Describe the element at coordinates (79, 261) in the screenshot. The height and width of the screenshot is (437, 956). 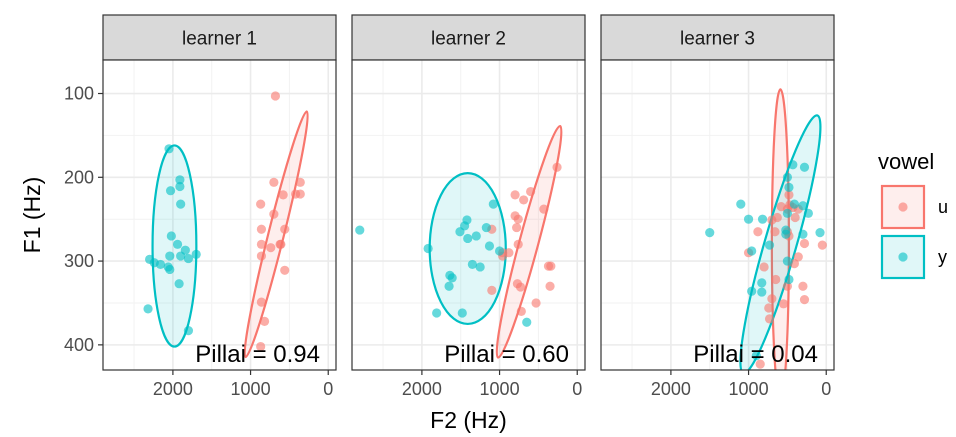
I see `y-tick-label: 300` at that location.